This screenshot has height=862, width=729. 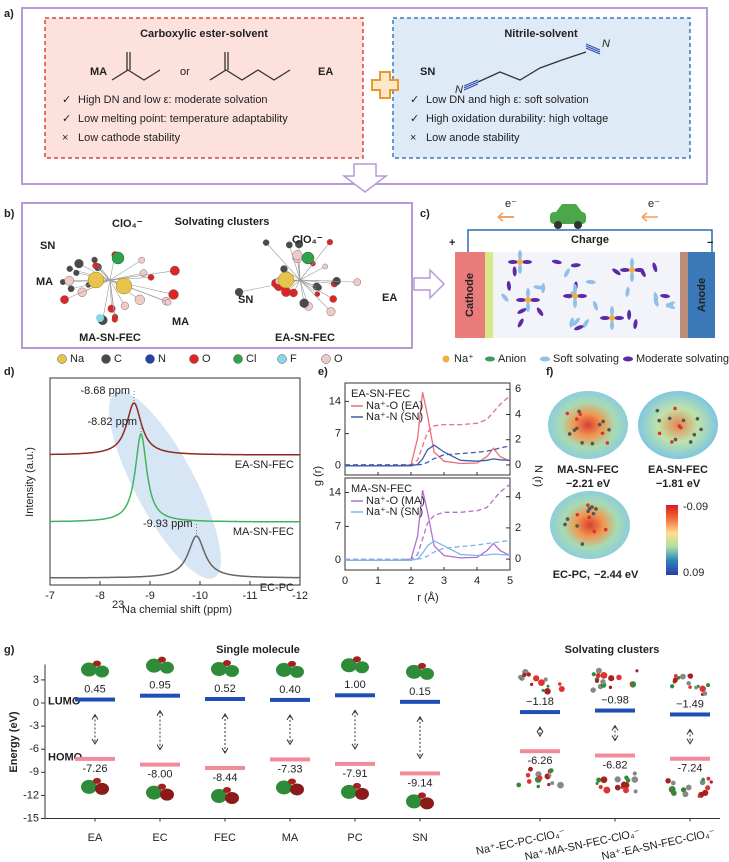 I want to click on item-text: Low anode stability, so click(x=473, y=138).